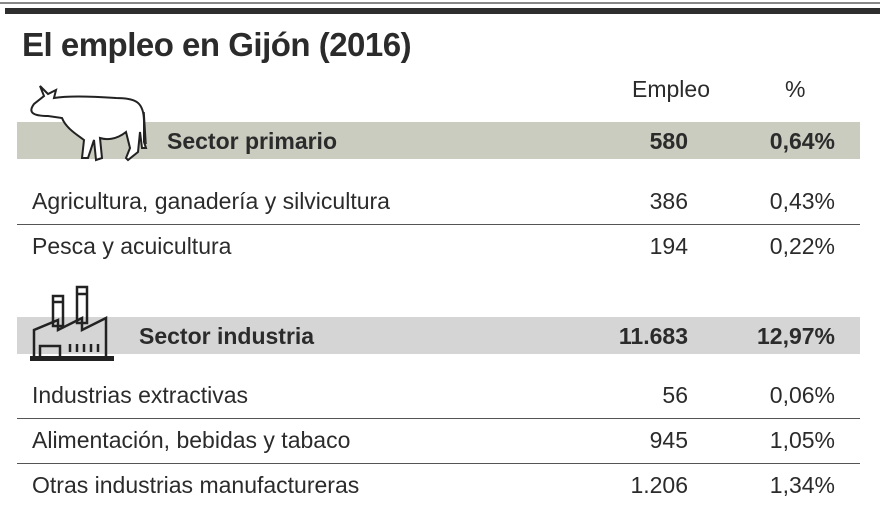 Image resolution: width=880 pixels, height=508 pixels. What do you see at coordinates (140, 395) in the screenshot?
I see `row-name: Industrias extractivas` at bounding box center [140, 395].